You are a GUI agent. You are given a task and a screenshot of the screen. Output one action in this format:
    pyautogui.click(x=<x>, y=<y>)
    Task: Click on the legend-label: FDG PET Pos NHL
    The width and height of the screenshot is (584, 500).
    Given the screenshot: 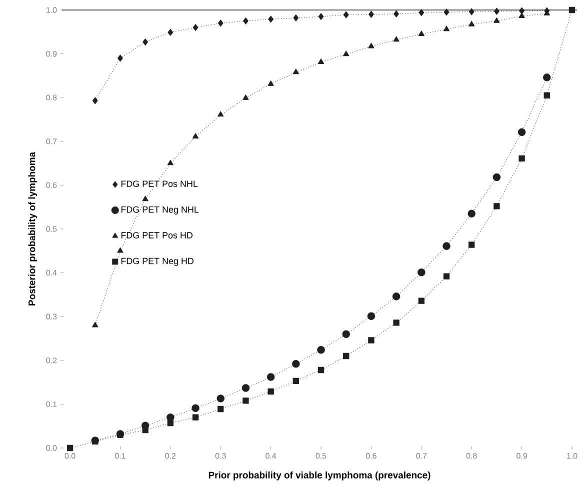 What is the action you would take?
    pyautogui.click(x=159, y=183)
    